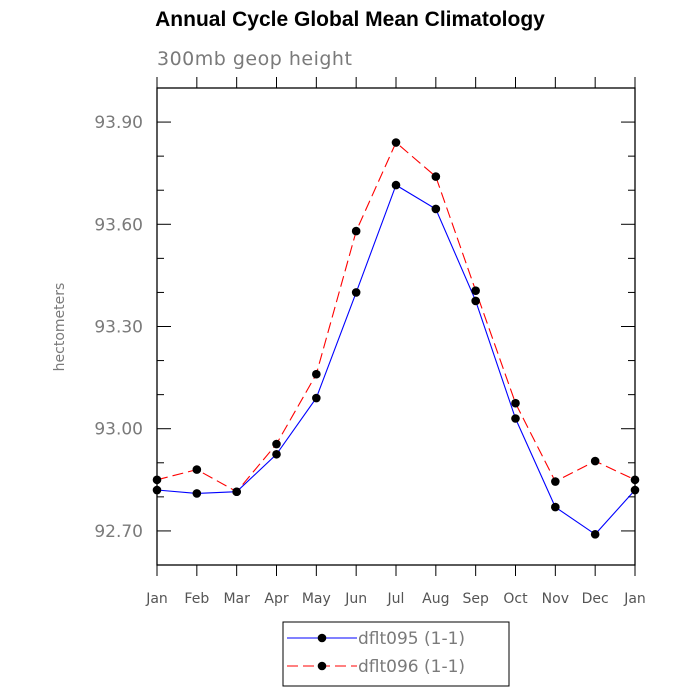 The image size is (700, 700). Describe the element at coordinates (355, 599) in the screenshot. I see `x-tick-label: Jun` at that location.